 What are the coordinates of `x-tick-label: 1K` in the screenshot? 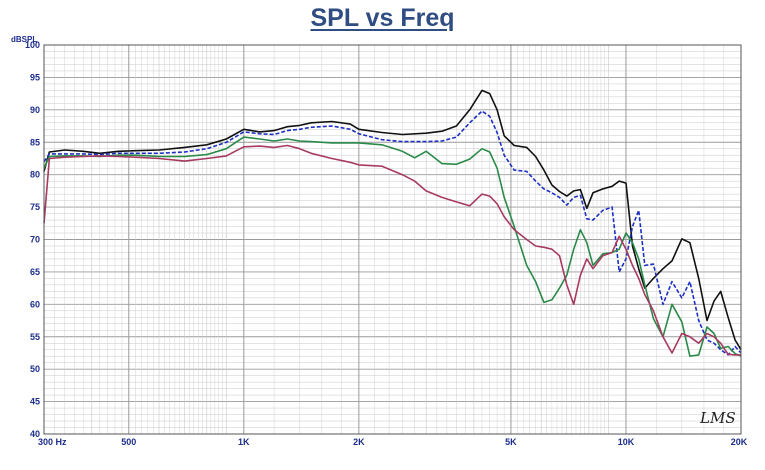 It's located at (244, 442).